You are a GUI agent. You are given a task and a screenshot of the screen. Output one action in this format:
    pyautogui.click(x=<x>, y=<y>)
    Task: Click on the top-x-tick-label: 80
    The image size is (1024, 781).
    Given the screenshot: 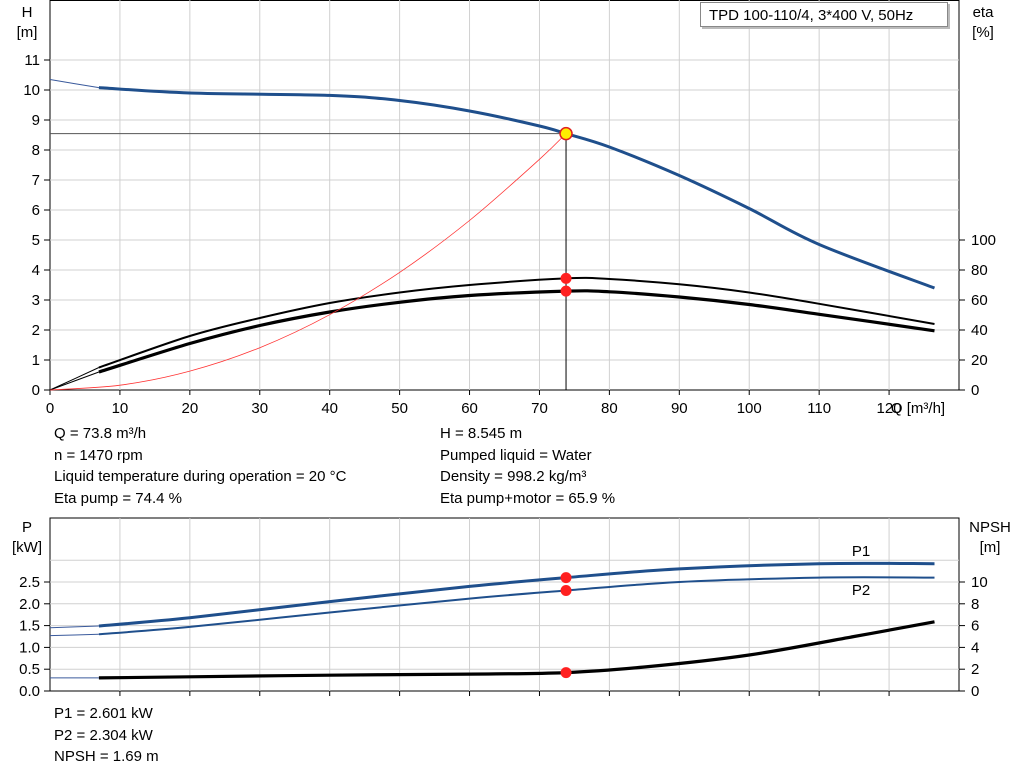 What is the action you would take?
    pyautogui.click(x=609, y=408)
    